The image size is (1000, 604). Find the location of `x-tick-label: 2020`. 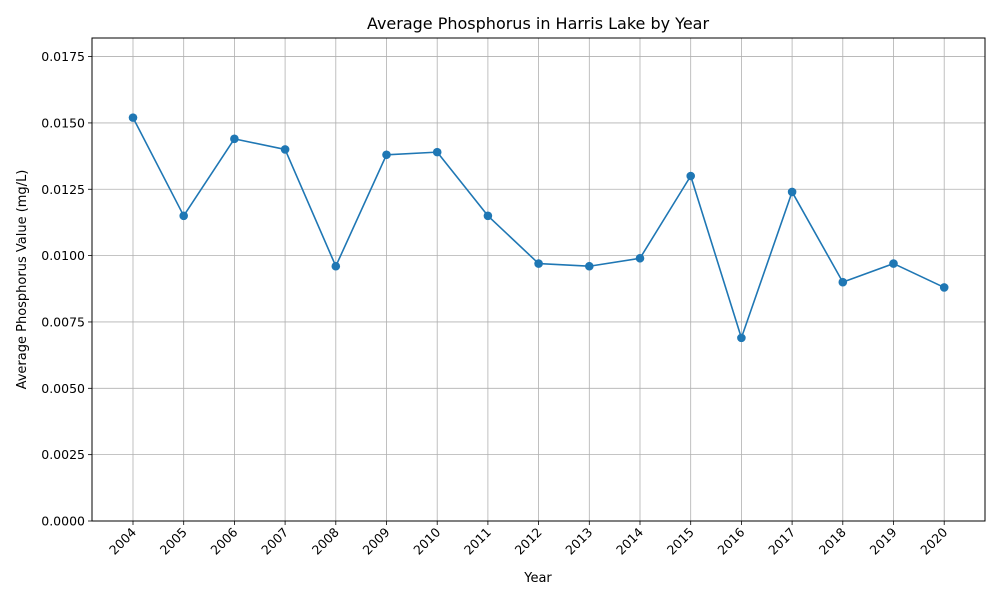

x-tick-label: 2020 is located at coordinates (933, 540).